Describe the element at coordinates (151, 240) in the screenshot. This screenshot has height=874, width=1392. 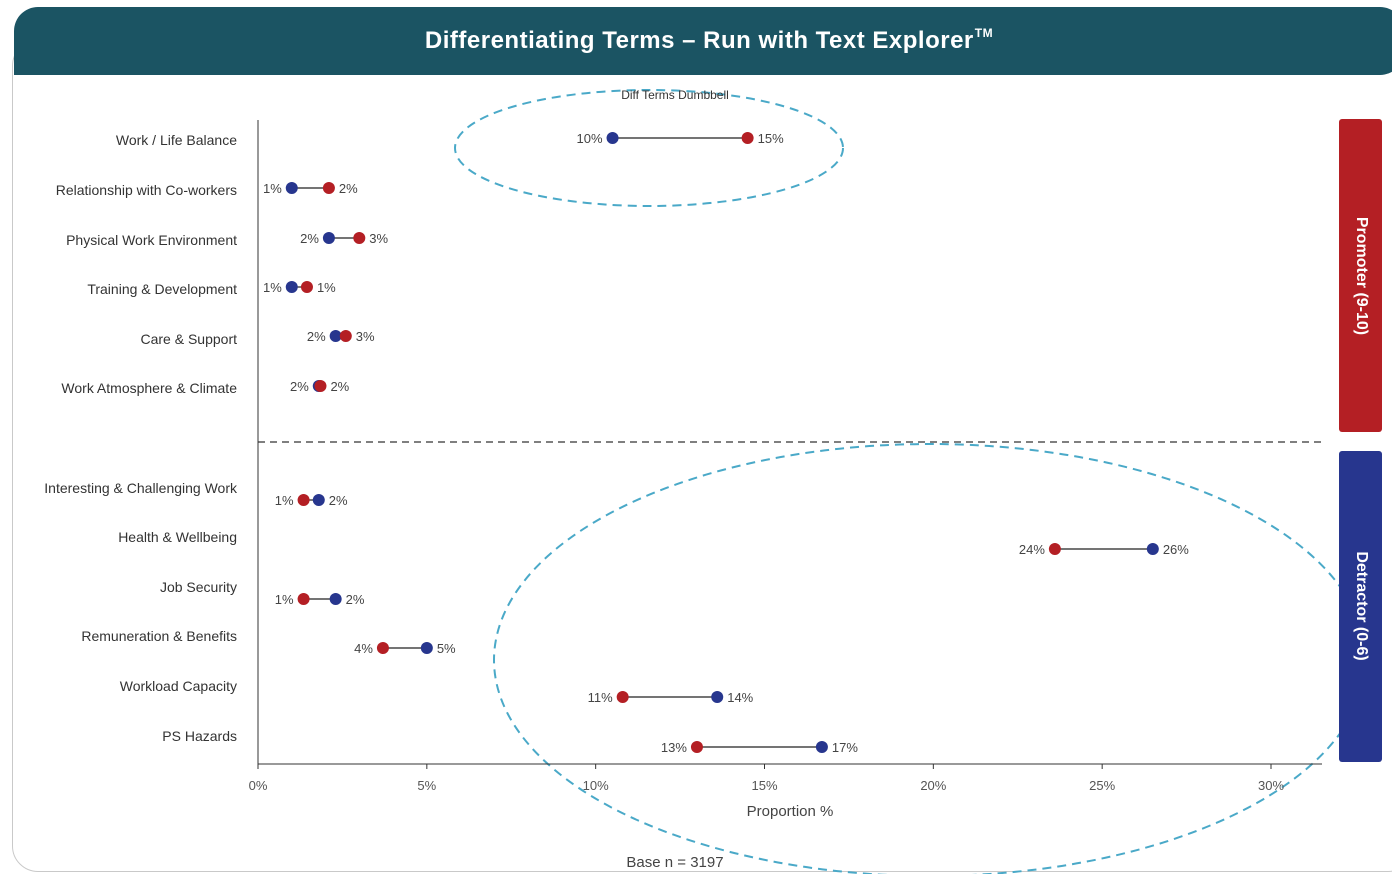
I see `category-label: Physical Work Environment` at that location.